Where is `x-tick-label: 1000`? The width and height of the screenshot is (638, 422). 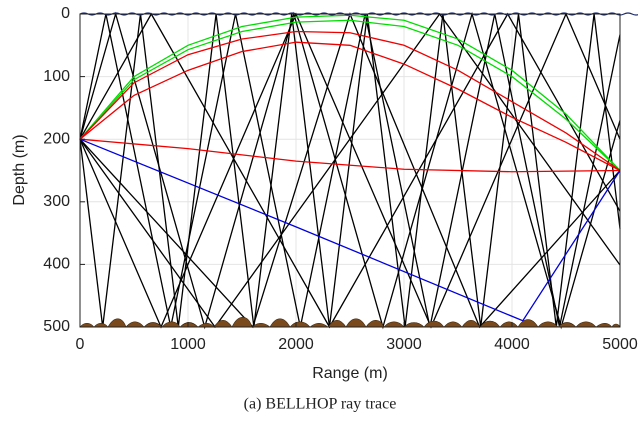 x-tick-label: 1000 is located at coordinates (188, 344).